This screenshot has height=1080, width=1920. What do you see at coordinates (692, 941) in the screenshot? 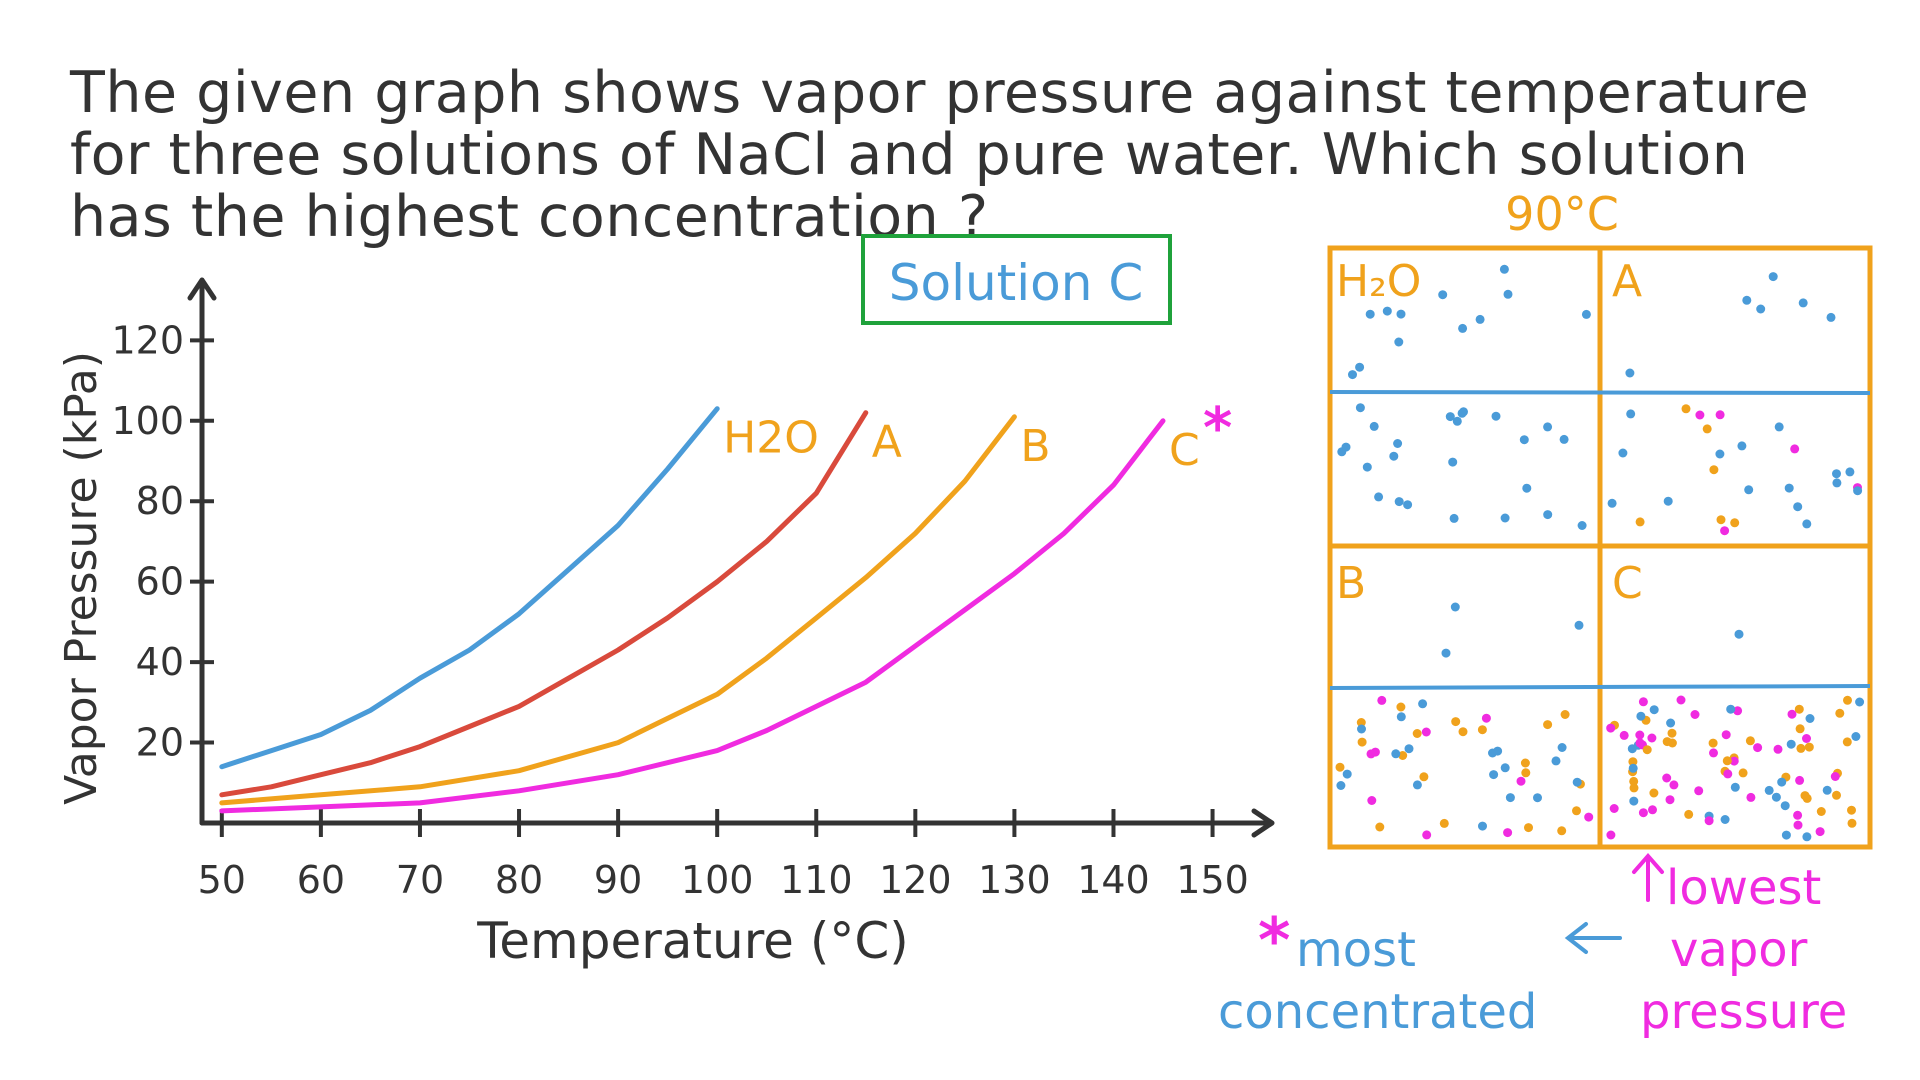
I see `x-axis-label: Temperature (°C)` at bounding box center [692, 941].